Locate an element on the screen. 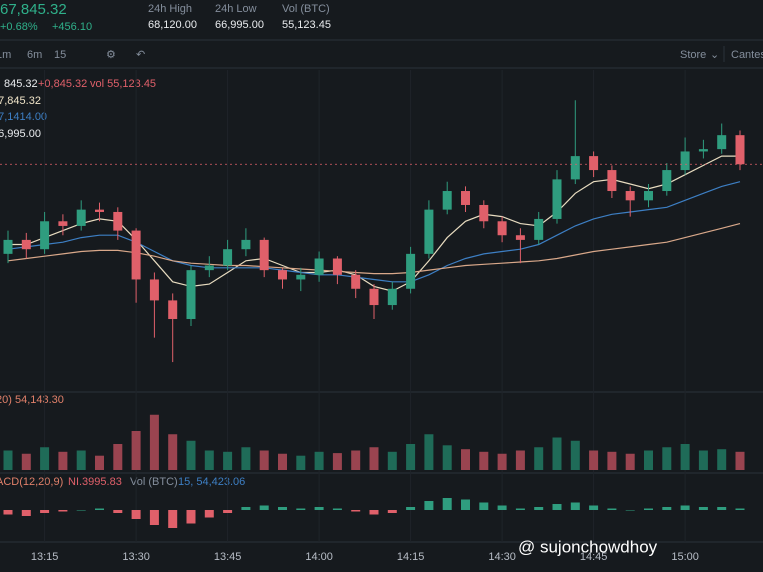  price: 67,845.32 is located at coordinates (33, 9).